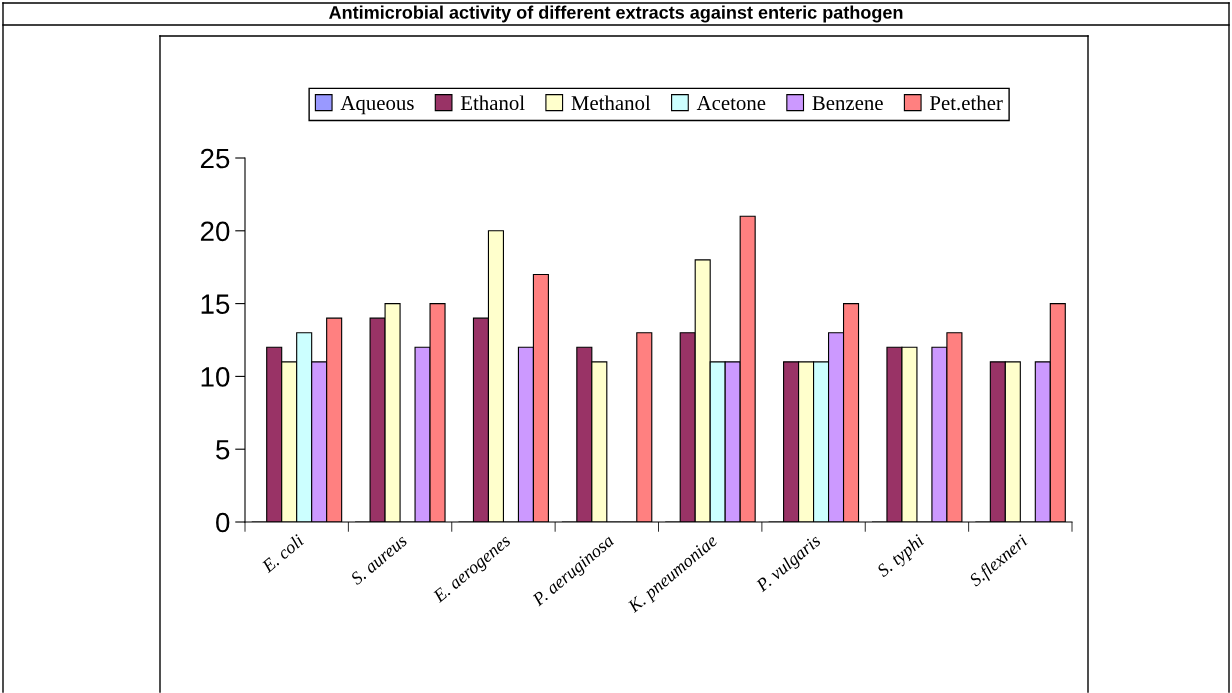  Describe the element at coordinates (282, 553) in the screenshot. I see `x-tick-label: E. coli` at that location.